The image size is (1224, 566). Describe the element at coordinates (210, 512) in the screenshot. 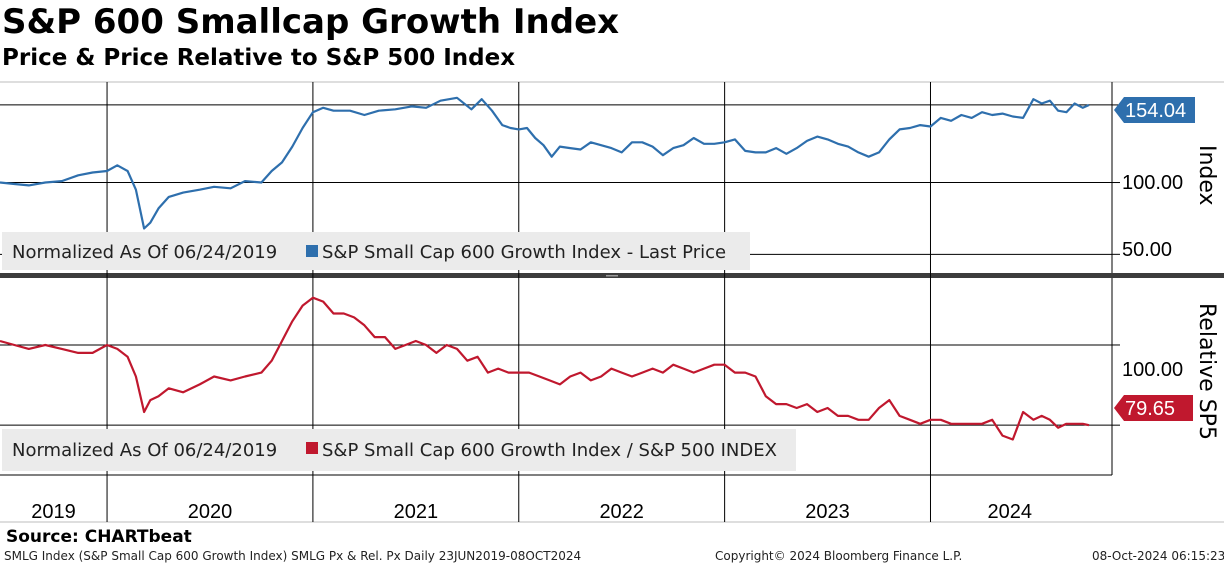

I see `x-tick-label-2020: 2020` at that location.